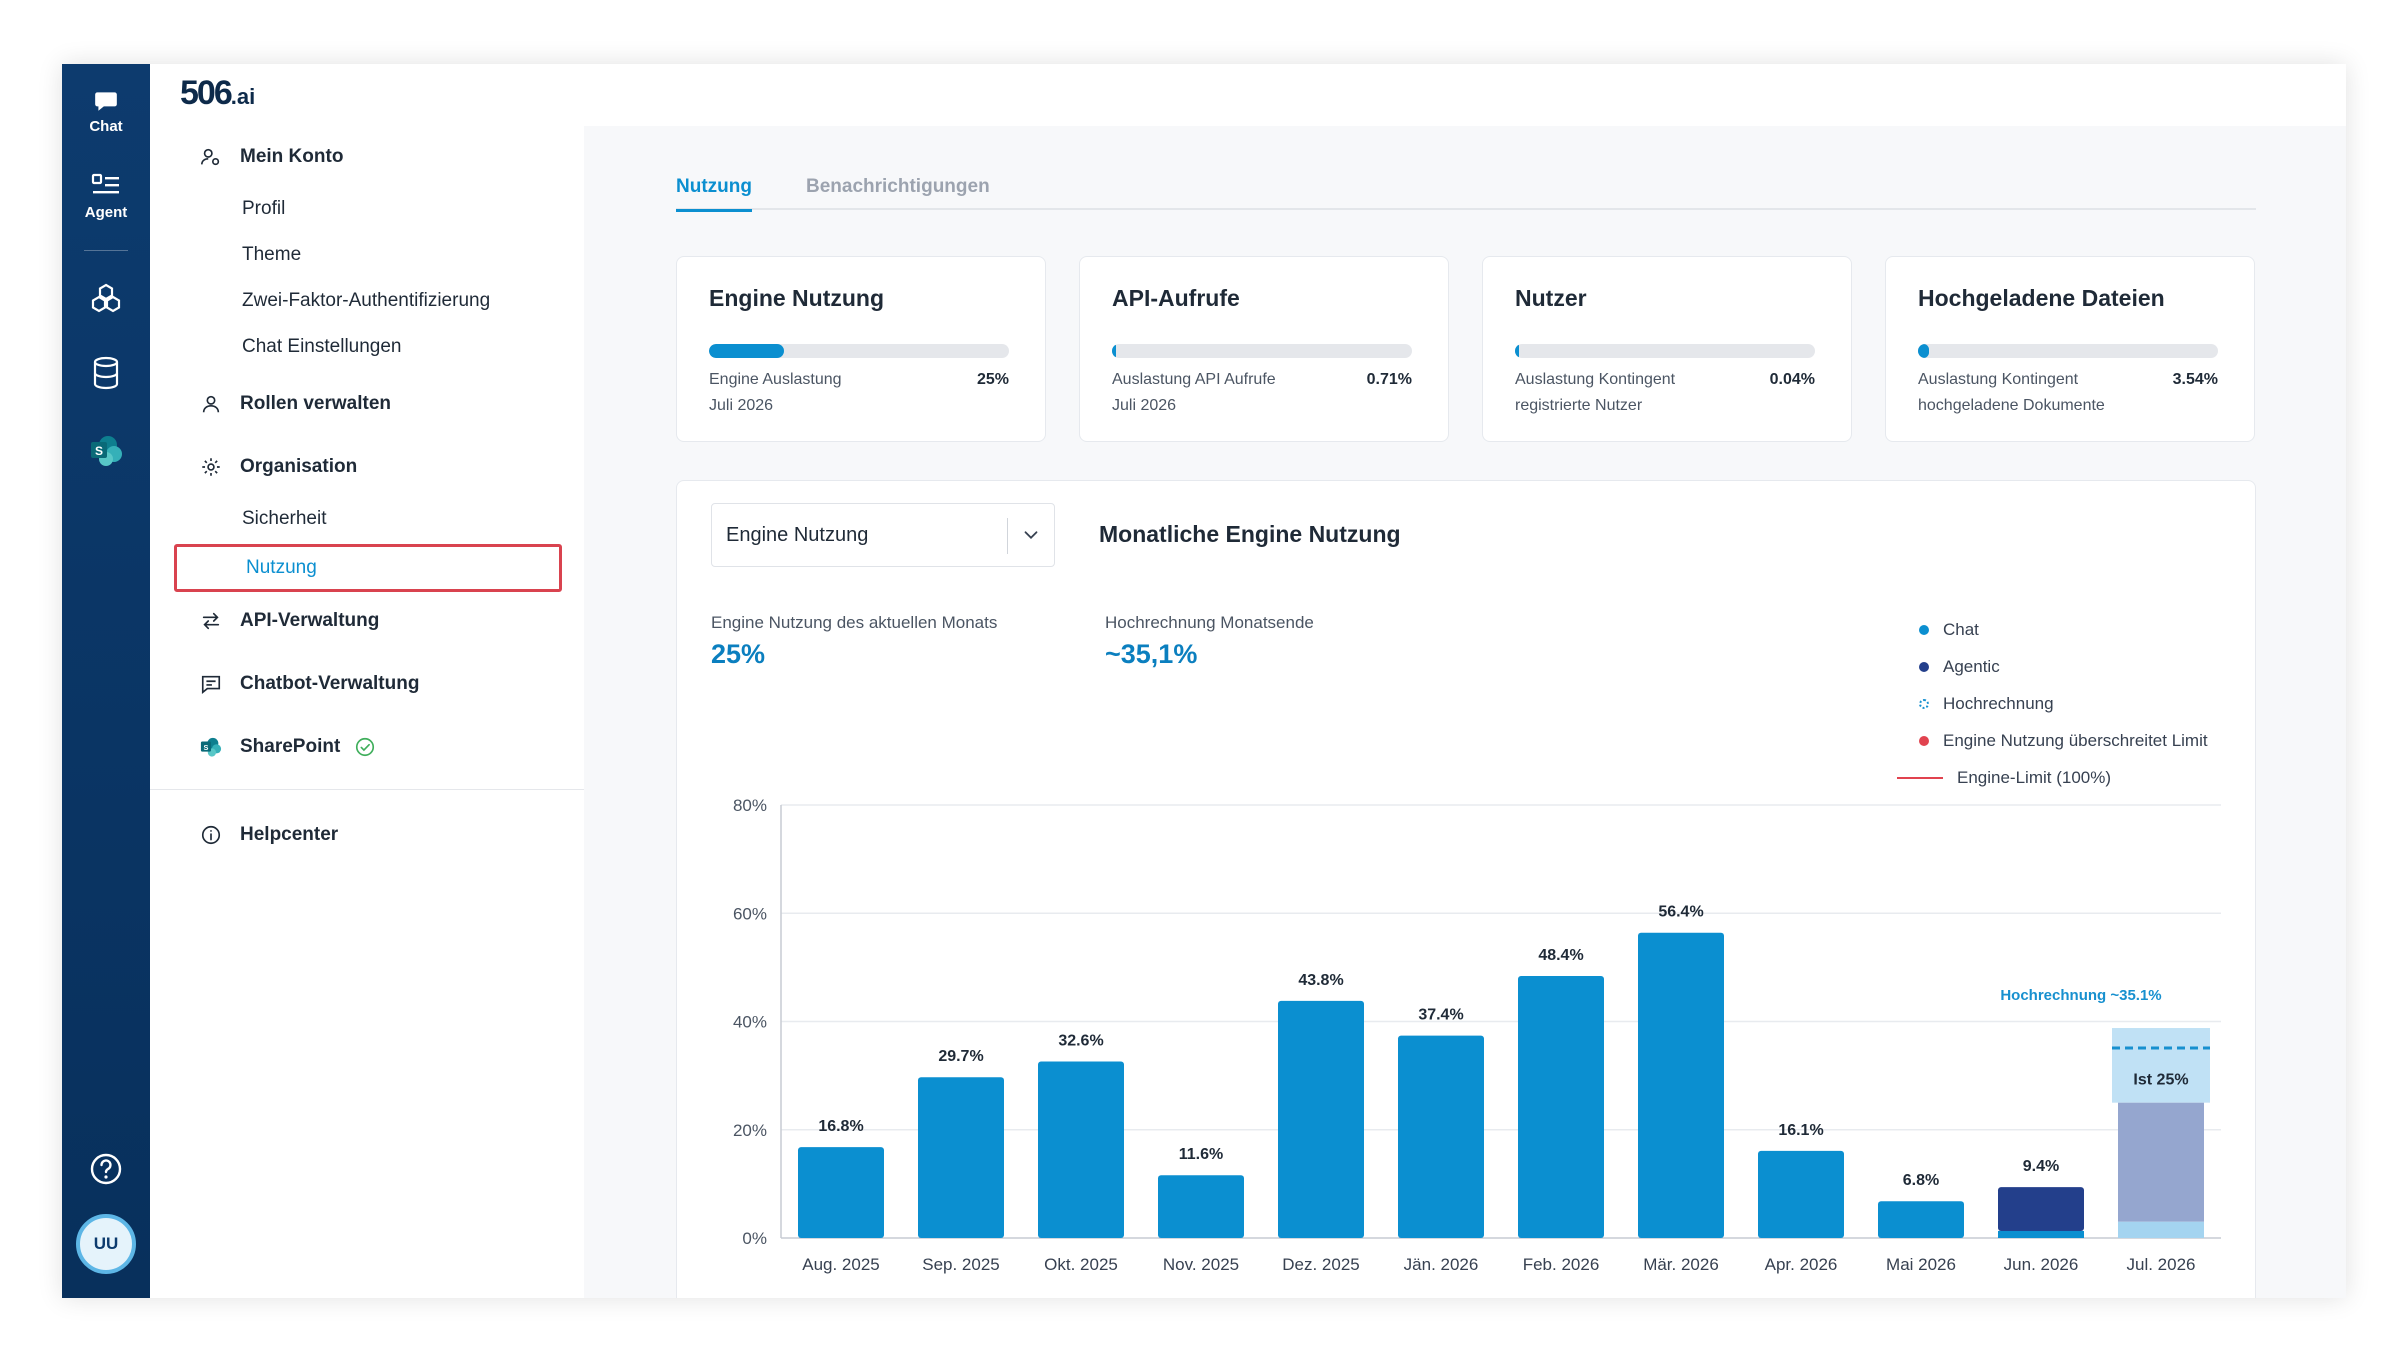 This screenshot has width=2400, height=1360. Describe the element at coordinates (840, 1126) in the screenshot. I see `data-label: 16.8%` at that location.